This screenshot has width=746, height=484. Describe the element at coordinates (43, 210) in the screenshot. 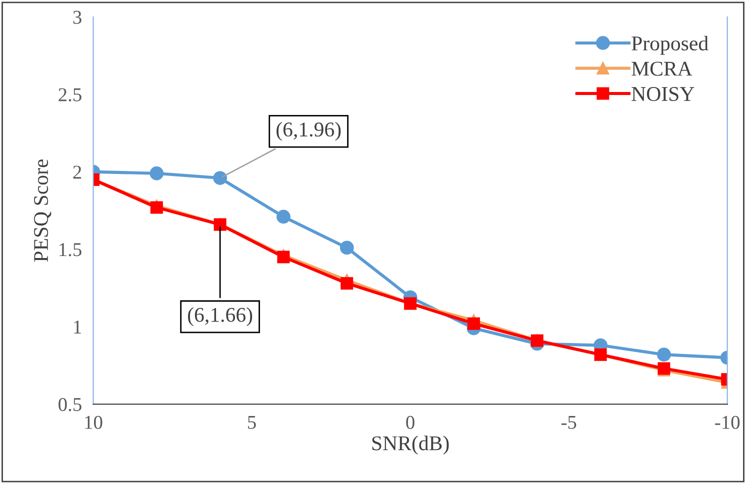

I see `y-axis-title: PESQ Score` at that location.